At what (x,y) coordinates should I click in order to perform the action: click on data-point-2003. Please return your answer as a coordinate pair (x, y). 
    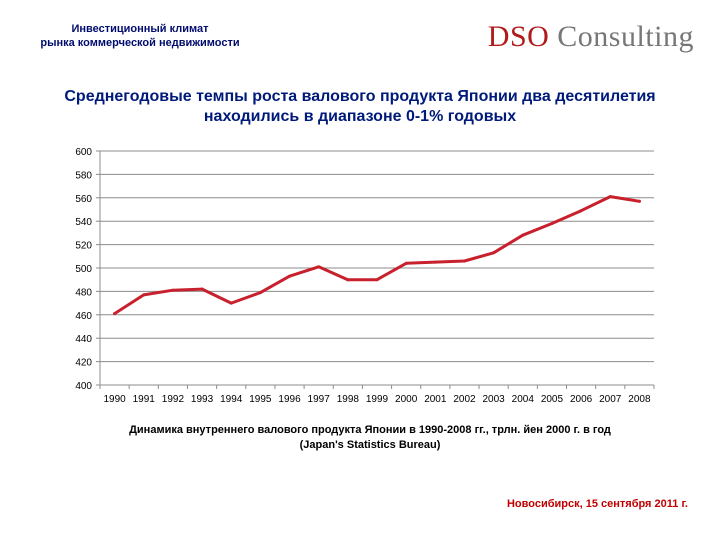
    Looking at the image, I should click on (494, 253).